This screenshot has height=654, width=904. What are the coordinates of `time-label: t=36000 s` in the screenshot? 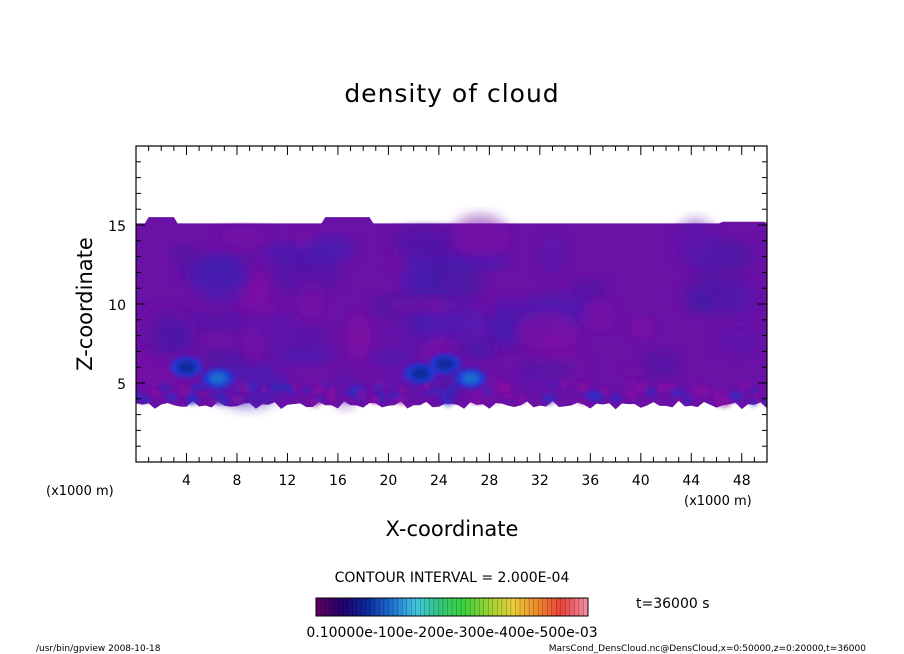 It's located at (673, 604).